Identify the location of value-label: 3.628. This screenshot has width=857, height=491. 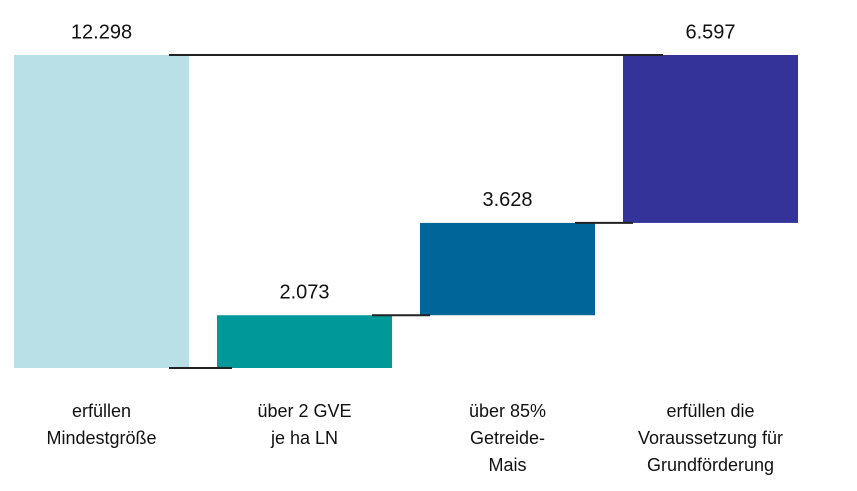
(507, 200).